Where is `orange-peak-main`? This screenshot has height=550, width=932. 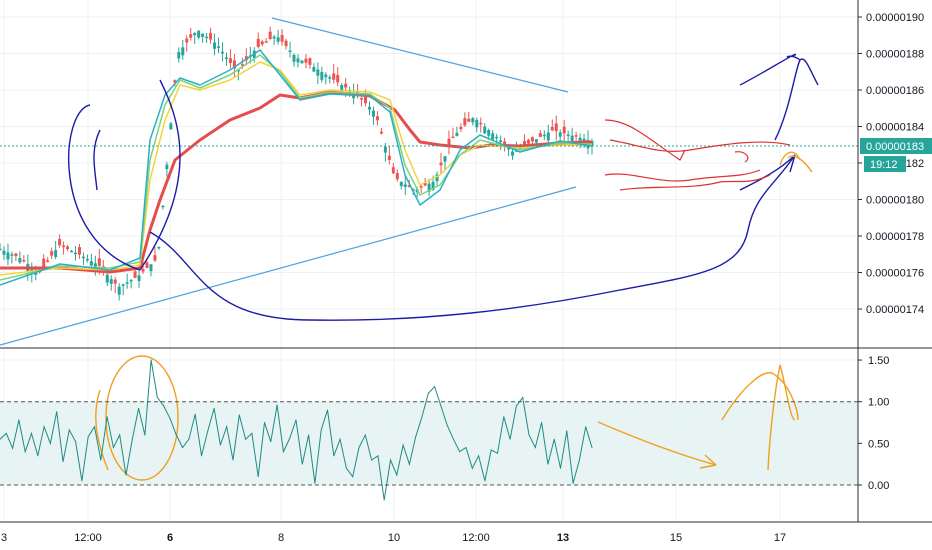 orange-peak-main is located at coordinates (796, 162).